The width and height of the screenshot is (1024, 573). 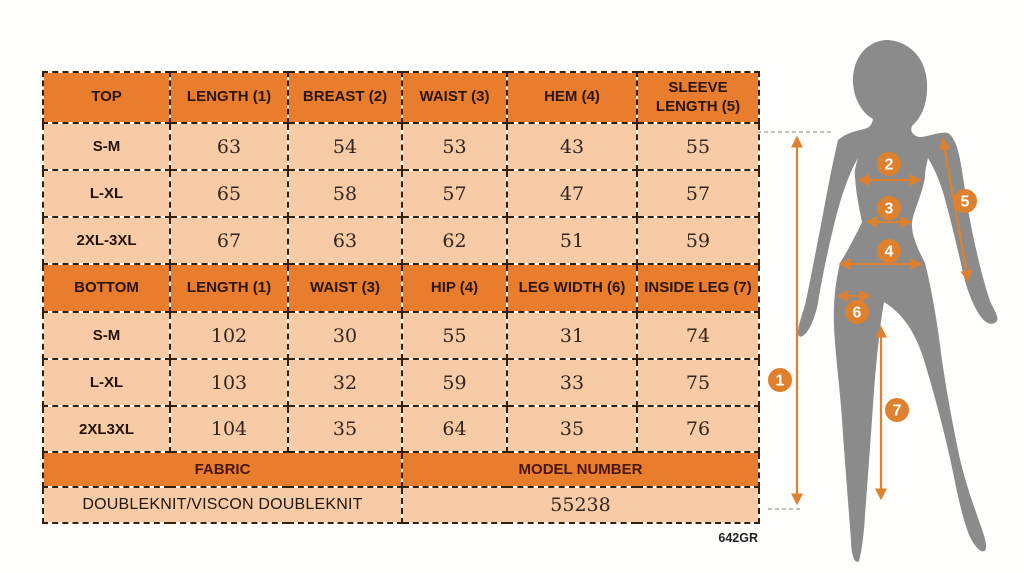 What do you see at coordinates (580, 505) in the screenshot?
I see `model-number-value-cell: 55238` at bounding box center [580, 505].